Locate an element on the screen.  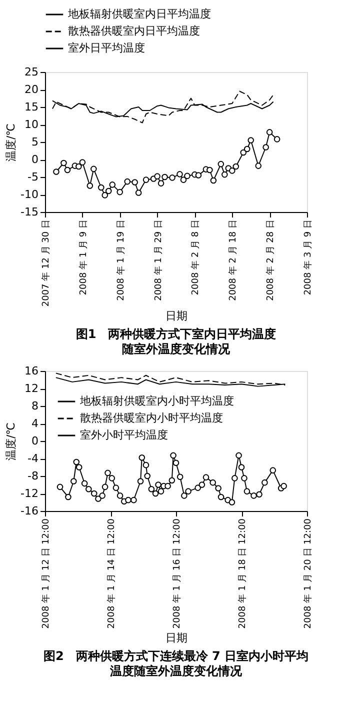
legend-label: 地板辐射供暖室内日平均温度 is located at coordinates (139, 14).